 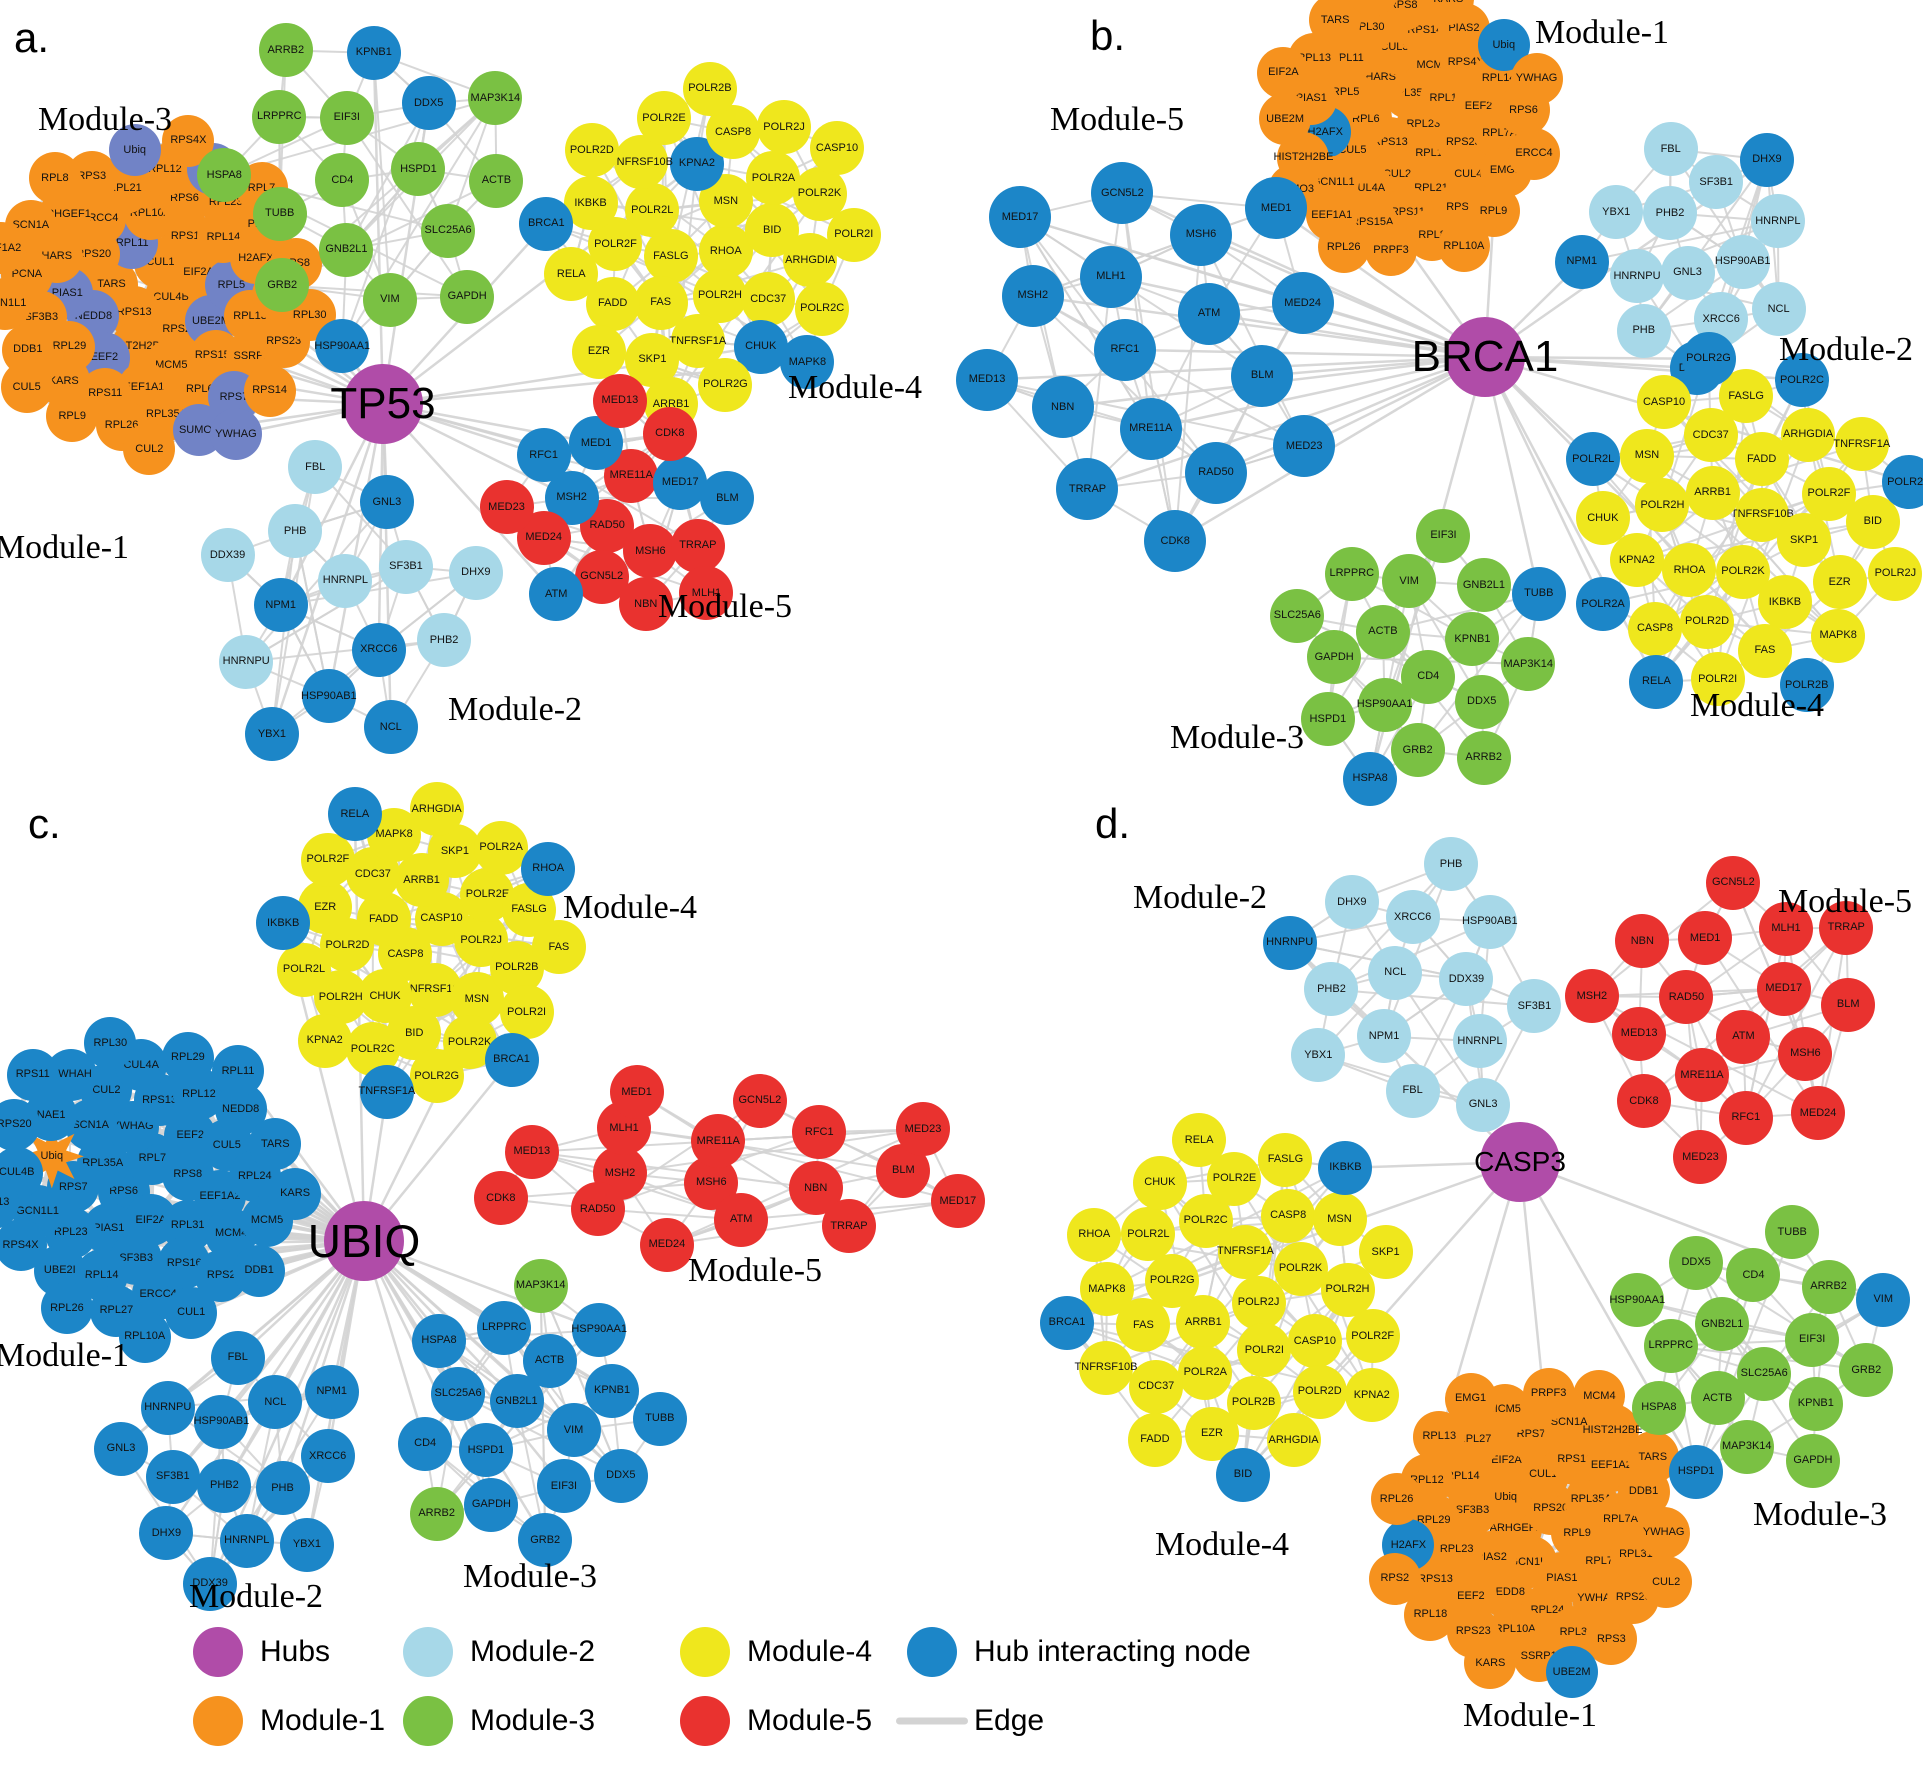 I want to click on gene-node: IKBKB, so click(x=1784, y=602).